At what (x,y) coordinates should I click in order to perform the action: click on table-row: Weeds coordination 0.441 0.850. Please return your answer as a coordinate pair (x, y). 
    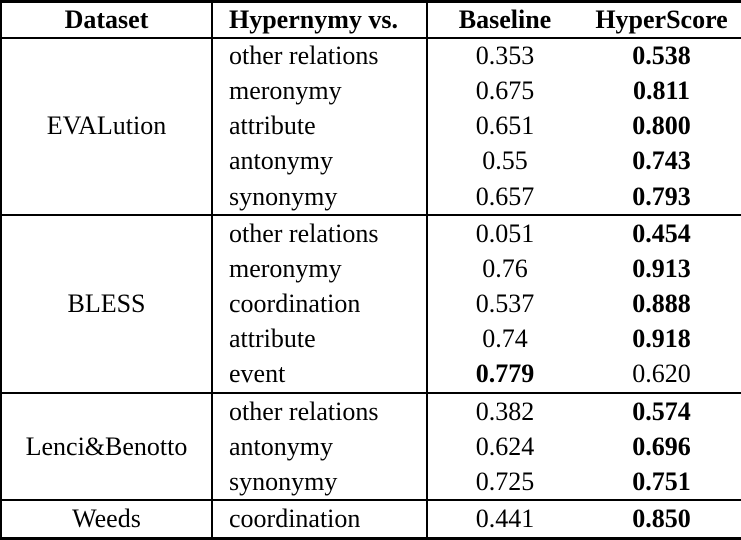
    Looking at the image, I should click on (371, 519).